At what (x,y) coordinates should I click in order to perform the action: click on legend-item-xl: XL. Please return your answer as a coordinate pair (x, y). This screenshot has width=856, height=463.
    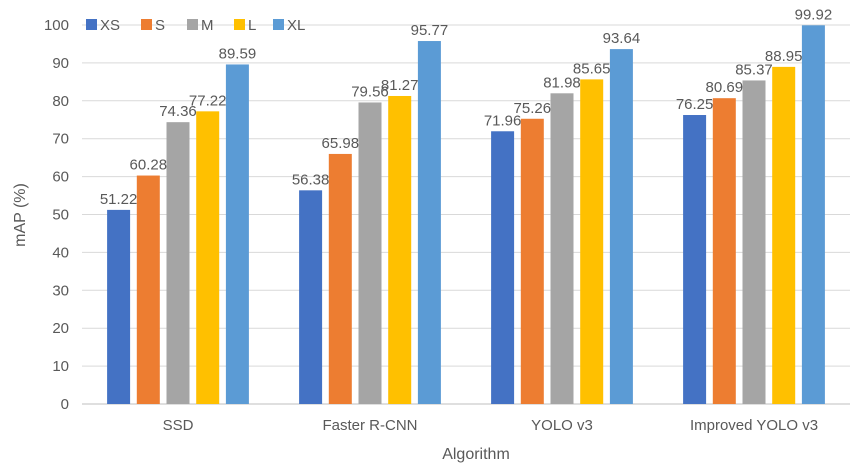
    Looking at the image, I should click on (289, 25).